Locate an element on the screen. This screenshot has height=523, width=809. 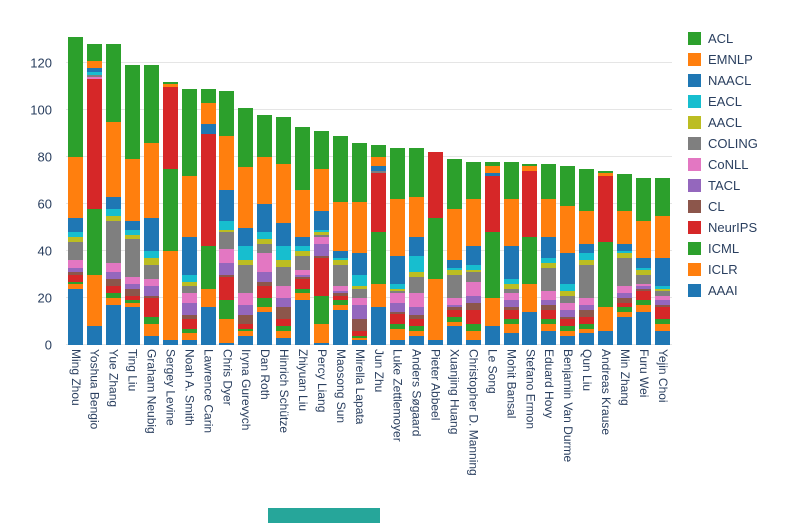
legend-item-acl: ACL is located at coordinates (723, 38).